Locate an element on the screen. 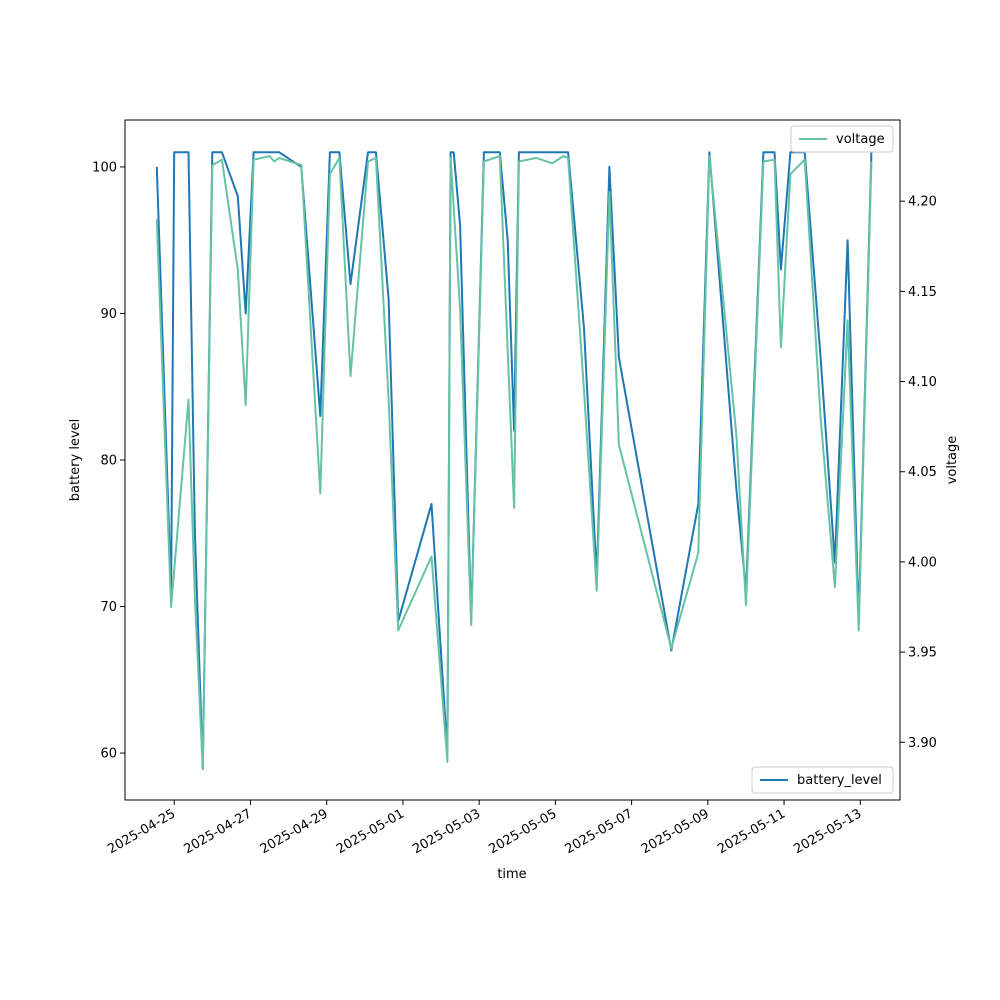 The height and width of the screenshot is (1000, 1000). right-y-axis-ticks: 3.90 3.95 4.00 4.05 4.10 4.15 4.20 is located at coordinates (918, 473).